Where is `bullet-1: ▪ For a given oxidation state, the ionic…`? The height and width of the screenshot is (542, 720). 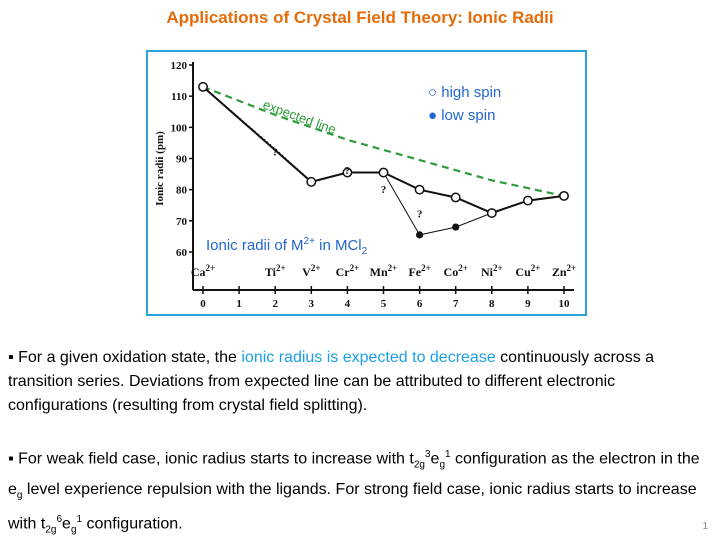
bullet-1: ▪ For a given oxidation state, the ionic… is located at coordinates (331, 381).